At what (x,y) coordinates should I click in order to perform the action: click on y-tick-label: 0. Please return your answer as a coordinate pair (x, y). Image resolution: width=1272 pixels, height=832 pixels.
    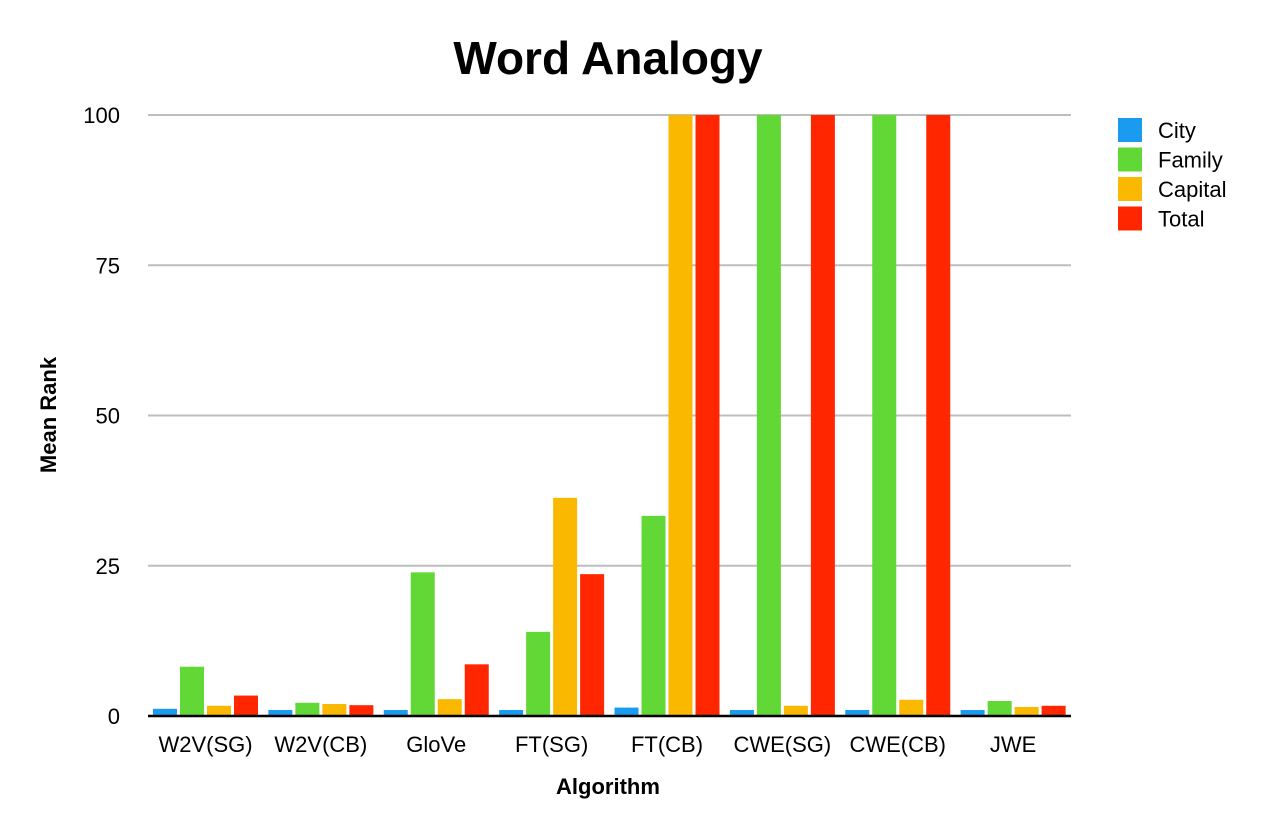
    Looking at the image, I should click on (114, 716).